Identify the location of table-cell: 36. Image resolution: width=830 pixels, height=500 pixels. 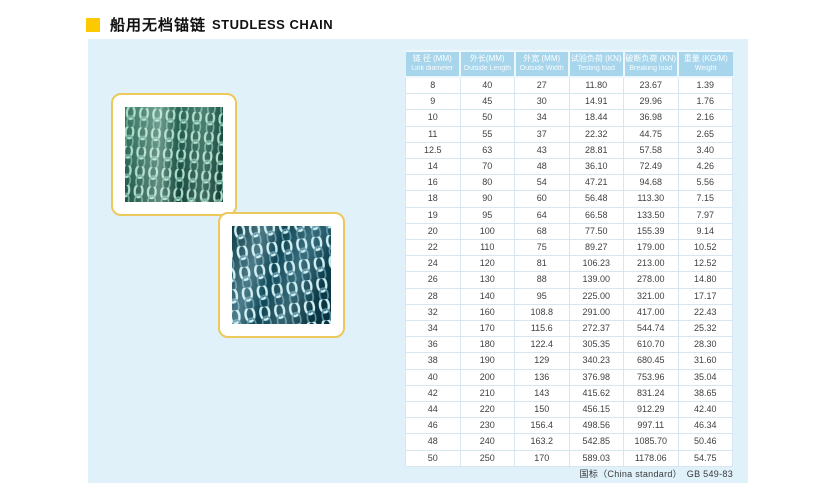
(433, 345).